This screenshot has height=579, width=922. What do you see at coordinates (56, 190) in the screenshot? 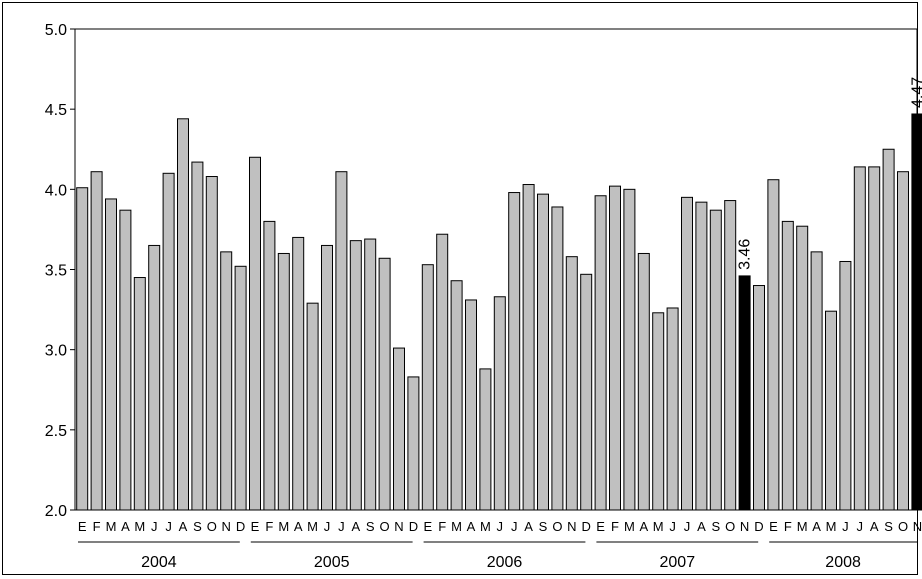
I see `y-tick-label: 4.0` at bounding box center [56, 190].